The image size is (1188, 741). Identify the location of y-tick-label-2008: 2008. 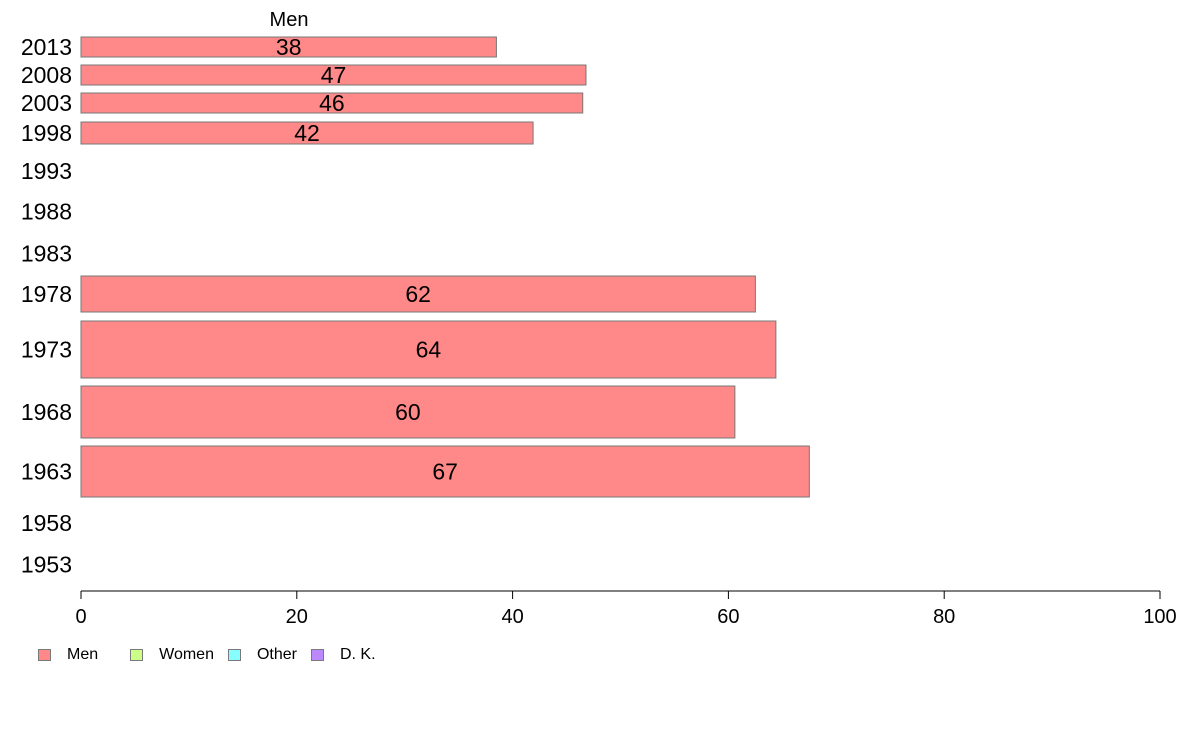
(46, 75).